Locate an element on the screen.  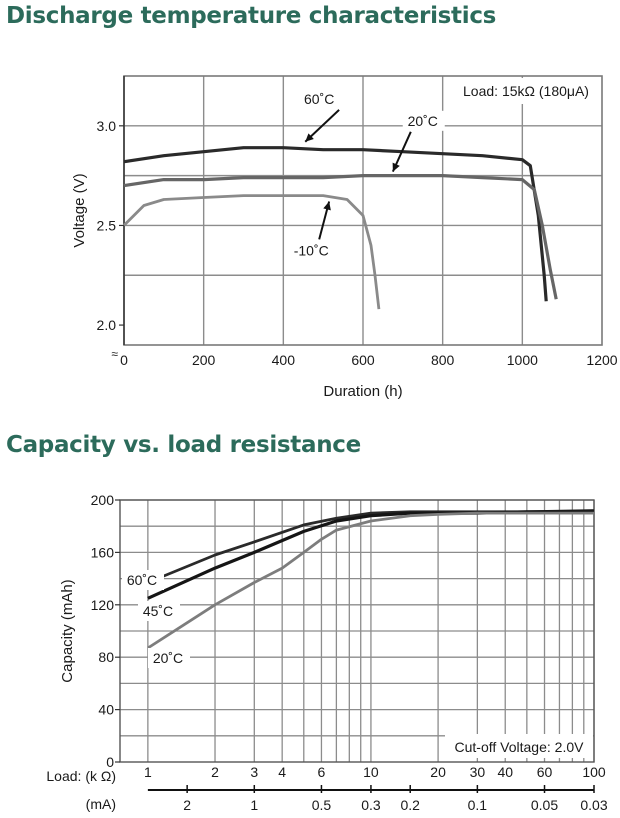
y-tick-label: 80 is located at coordinates (106, 657).